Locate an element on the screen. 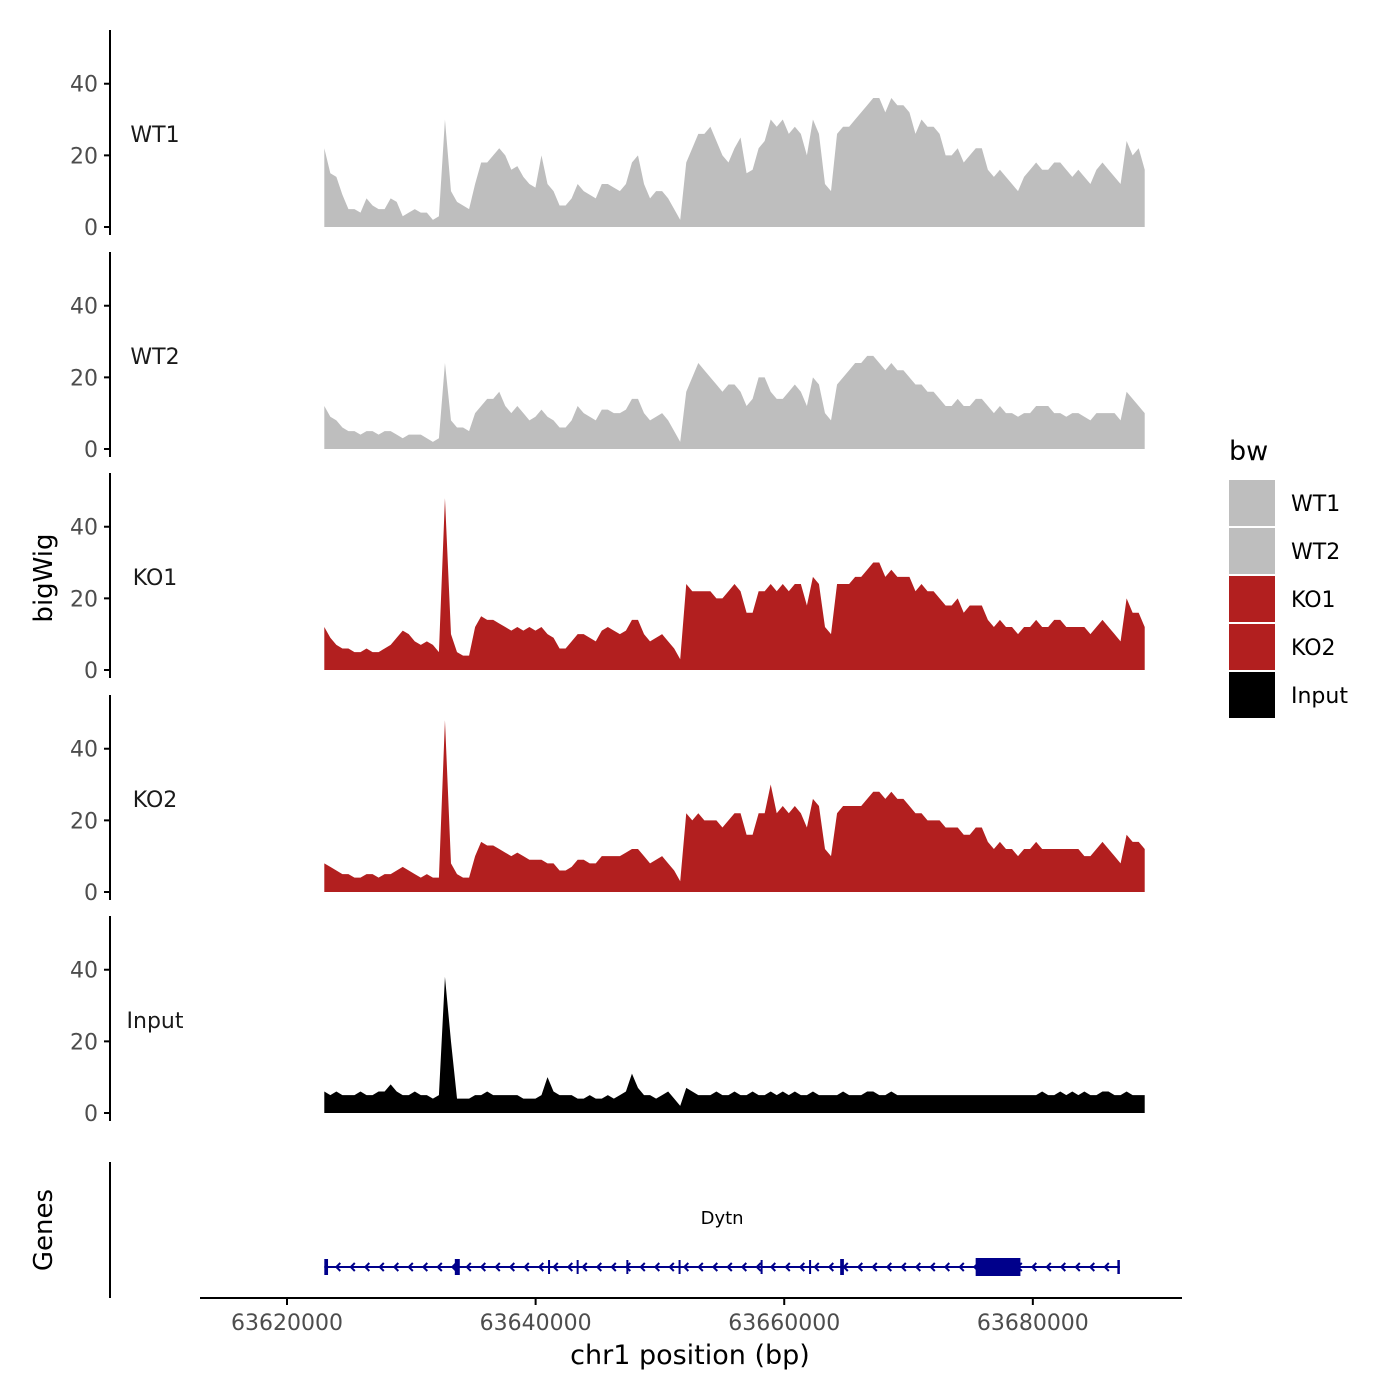 The image size is (1400, 1400). legend-label: Input is located at coordinates (1319, 696).